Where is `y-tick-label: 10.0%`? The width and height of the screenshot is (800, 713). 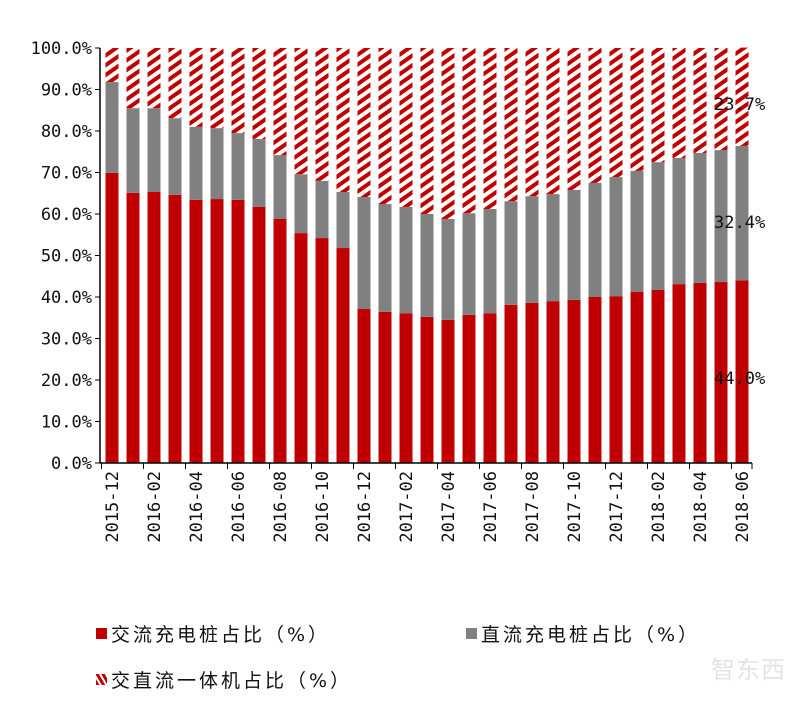 y-tick-label: 10.0% is located at coordinates (66, 423).